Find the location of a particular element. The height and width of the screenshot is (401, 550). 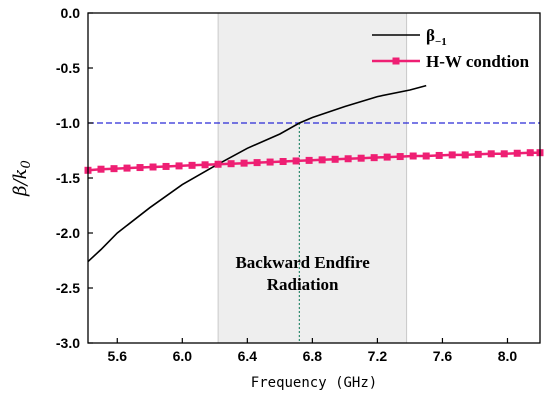

legend: β−1 H-W condtion is located at coordinates (451, 48).